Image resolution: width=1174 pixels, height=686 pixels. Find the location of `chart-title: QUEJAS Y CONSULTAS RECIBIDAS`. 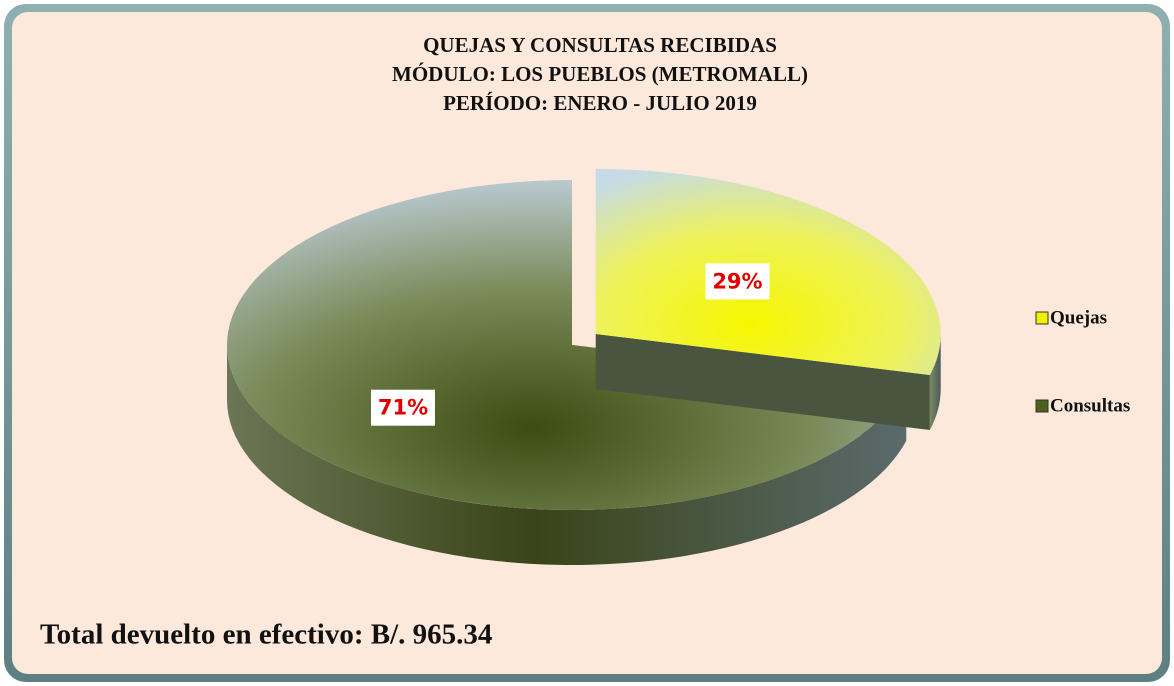

chart-title: QUEJAS Y CONSULTAS RECIBIDAS is located at coordinates (600, 45).